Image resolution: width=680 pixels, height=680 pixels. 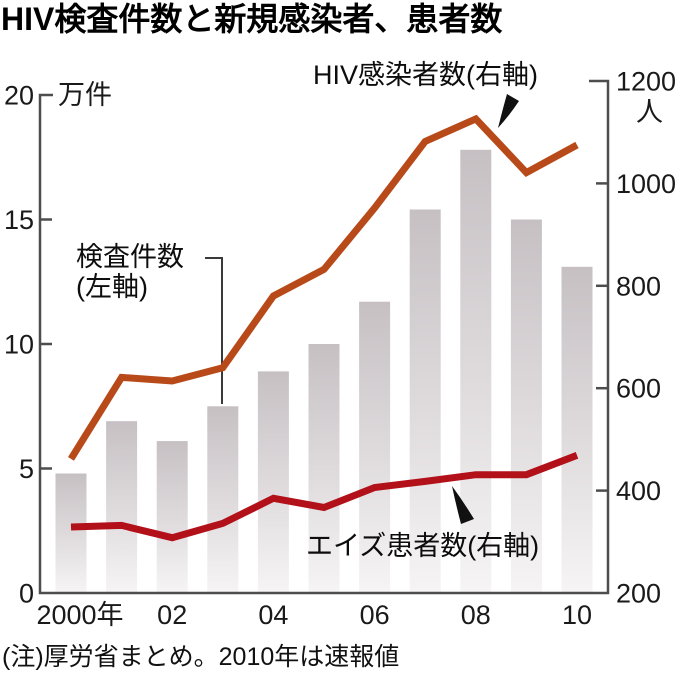 What do you see at coordinates (273, 482) in the screenshot?
I see `bar-2004` at bounding box center [273, 482].